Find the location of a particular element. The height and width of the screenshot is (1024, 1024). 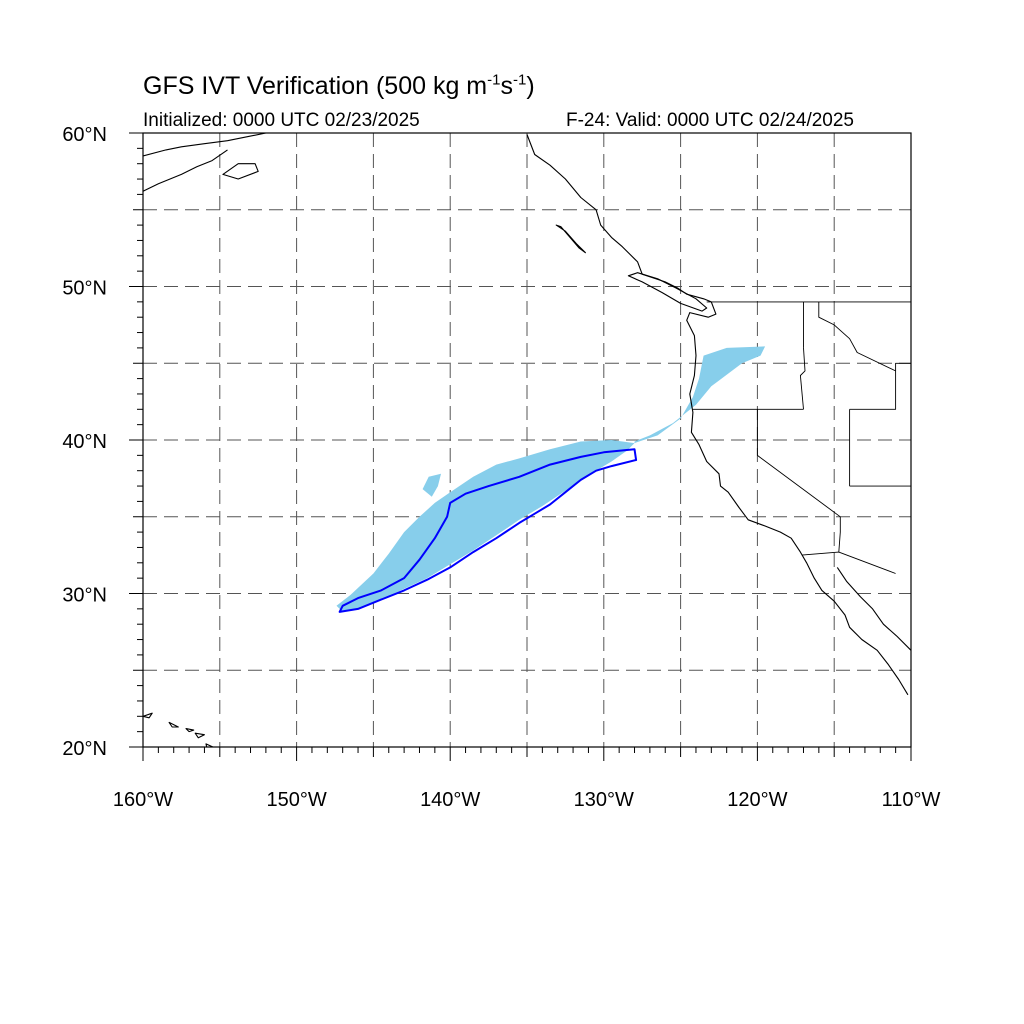

lon-label: 160°W is located at coordinates (143, 800).